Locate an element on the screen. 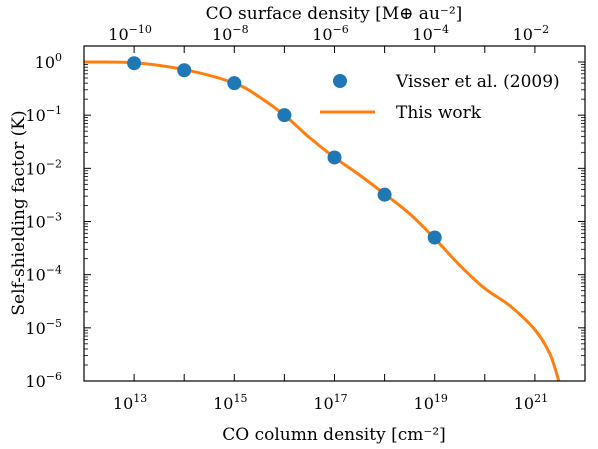 Image resolution: width=598 pixels, height=449 pixels. x-tick-label: 1017 is located at coordinates (330, 402).